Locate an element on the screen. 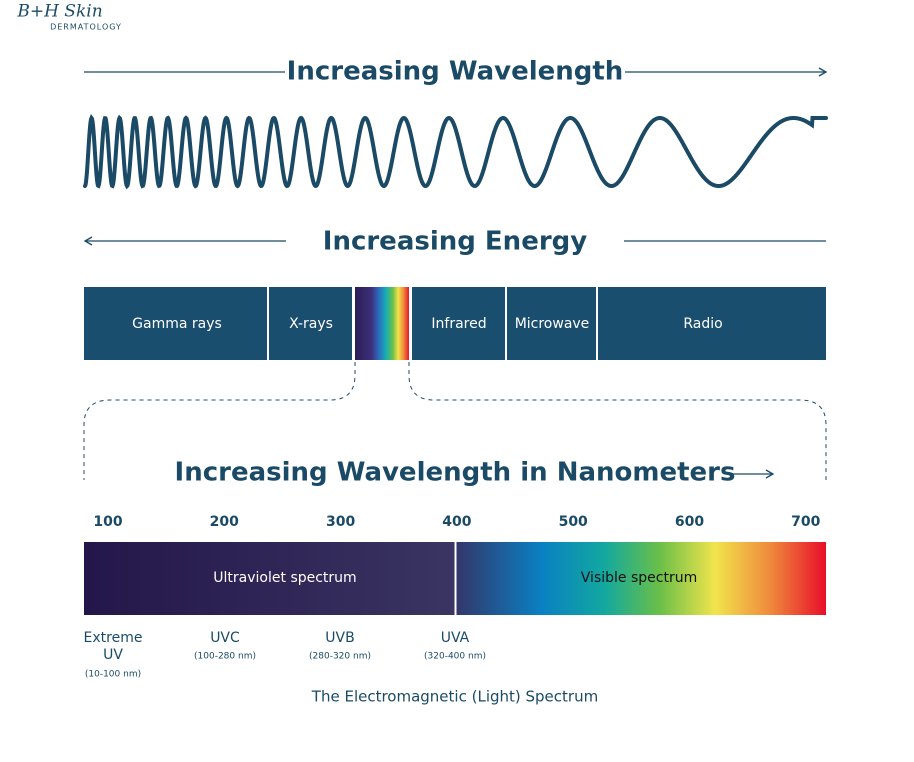 The height and width of the screenshot is (762, 914). spectrum-label: Visible spectrum is located at coordinates (639, 578).